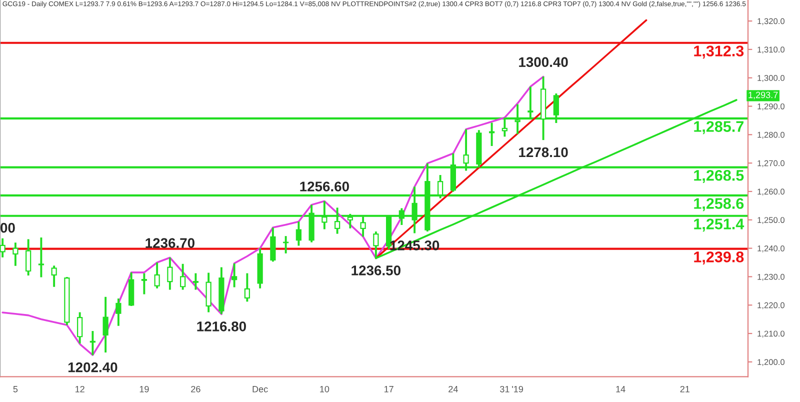  I want to click on y-tick-label: 1,260.0, so click(771, 192).